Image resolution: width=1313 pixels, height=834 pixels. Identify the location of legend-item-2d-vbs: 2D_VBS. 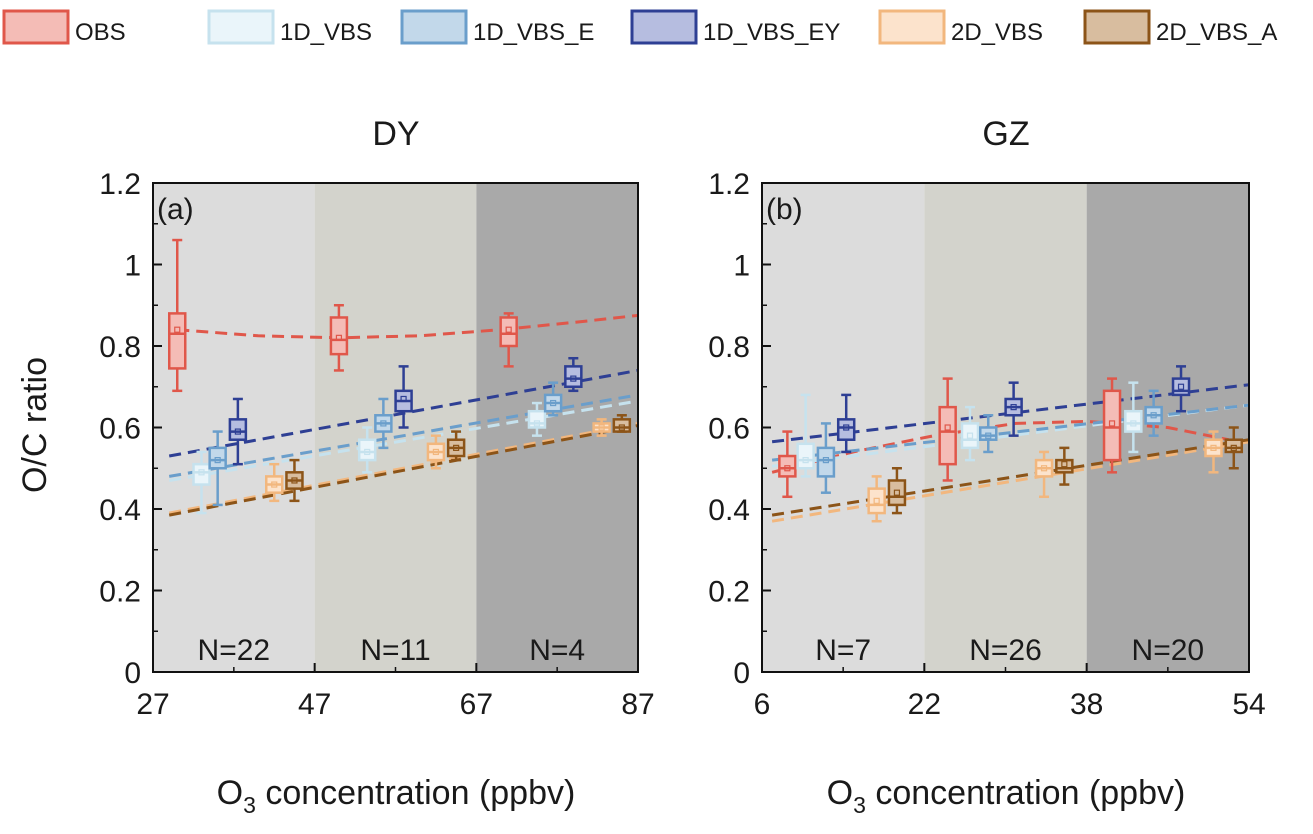
(960, 27).